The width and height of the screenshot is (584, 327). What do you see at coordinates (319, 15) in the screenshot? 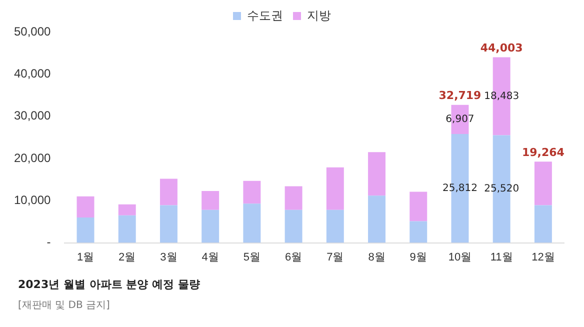
I see `legend-label: 지방` at bounding box center [319, 15].